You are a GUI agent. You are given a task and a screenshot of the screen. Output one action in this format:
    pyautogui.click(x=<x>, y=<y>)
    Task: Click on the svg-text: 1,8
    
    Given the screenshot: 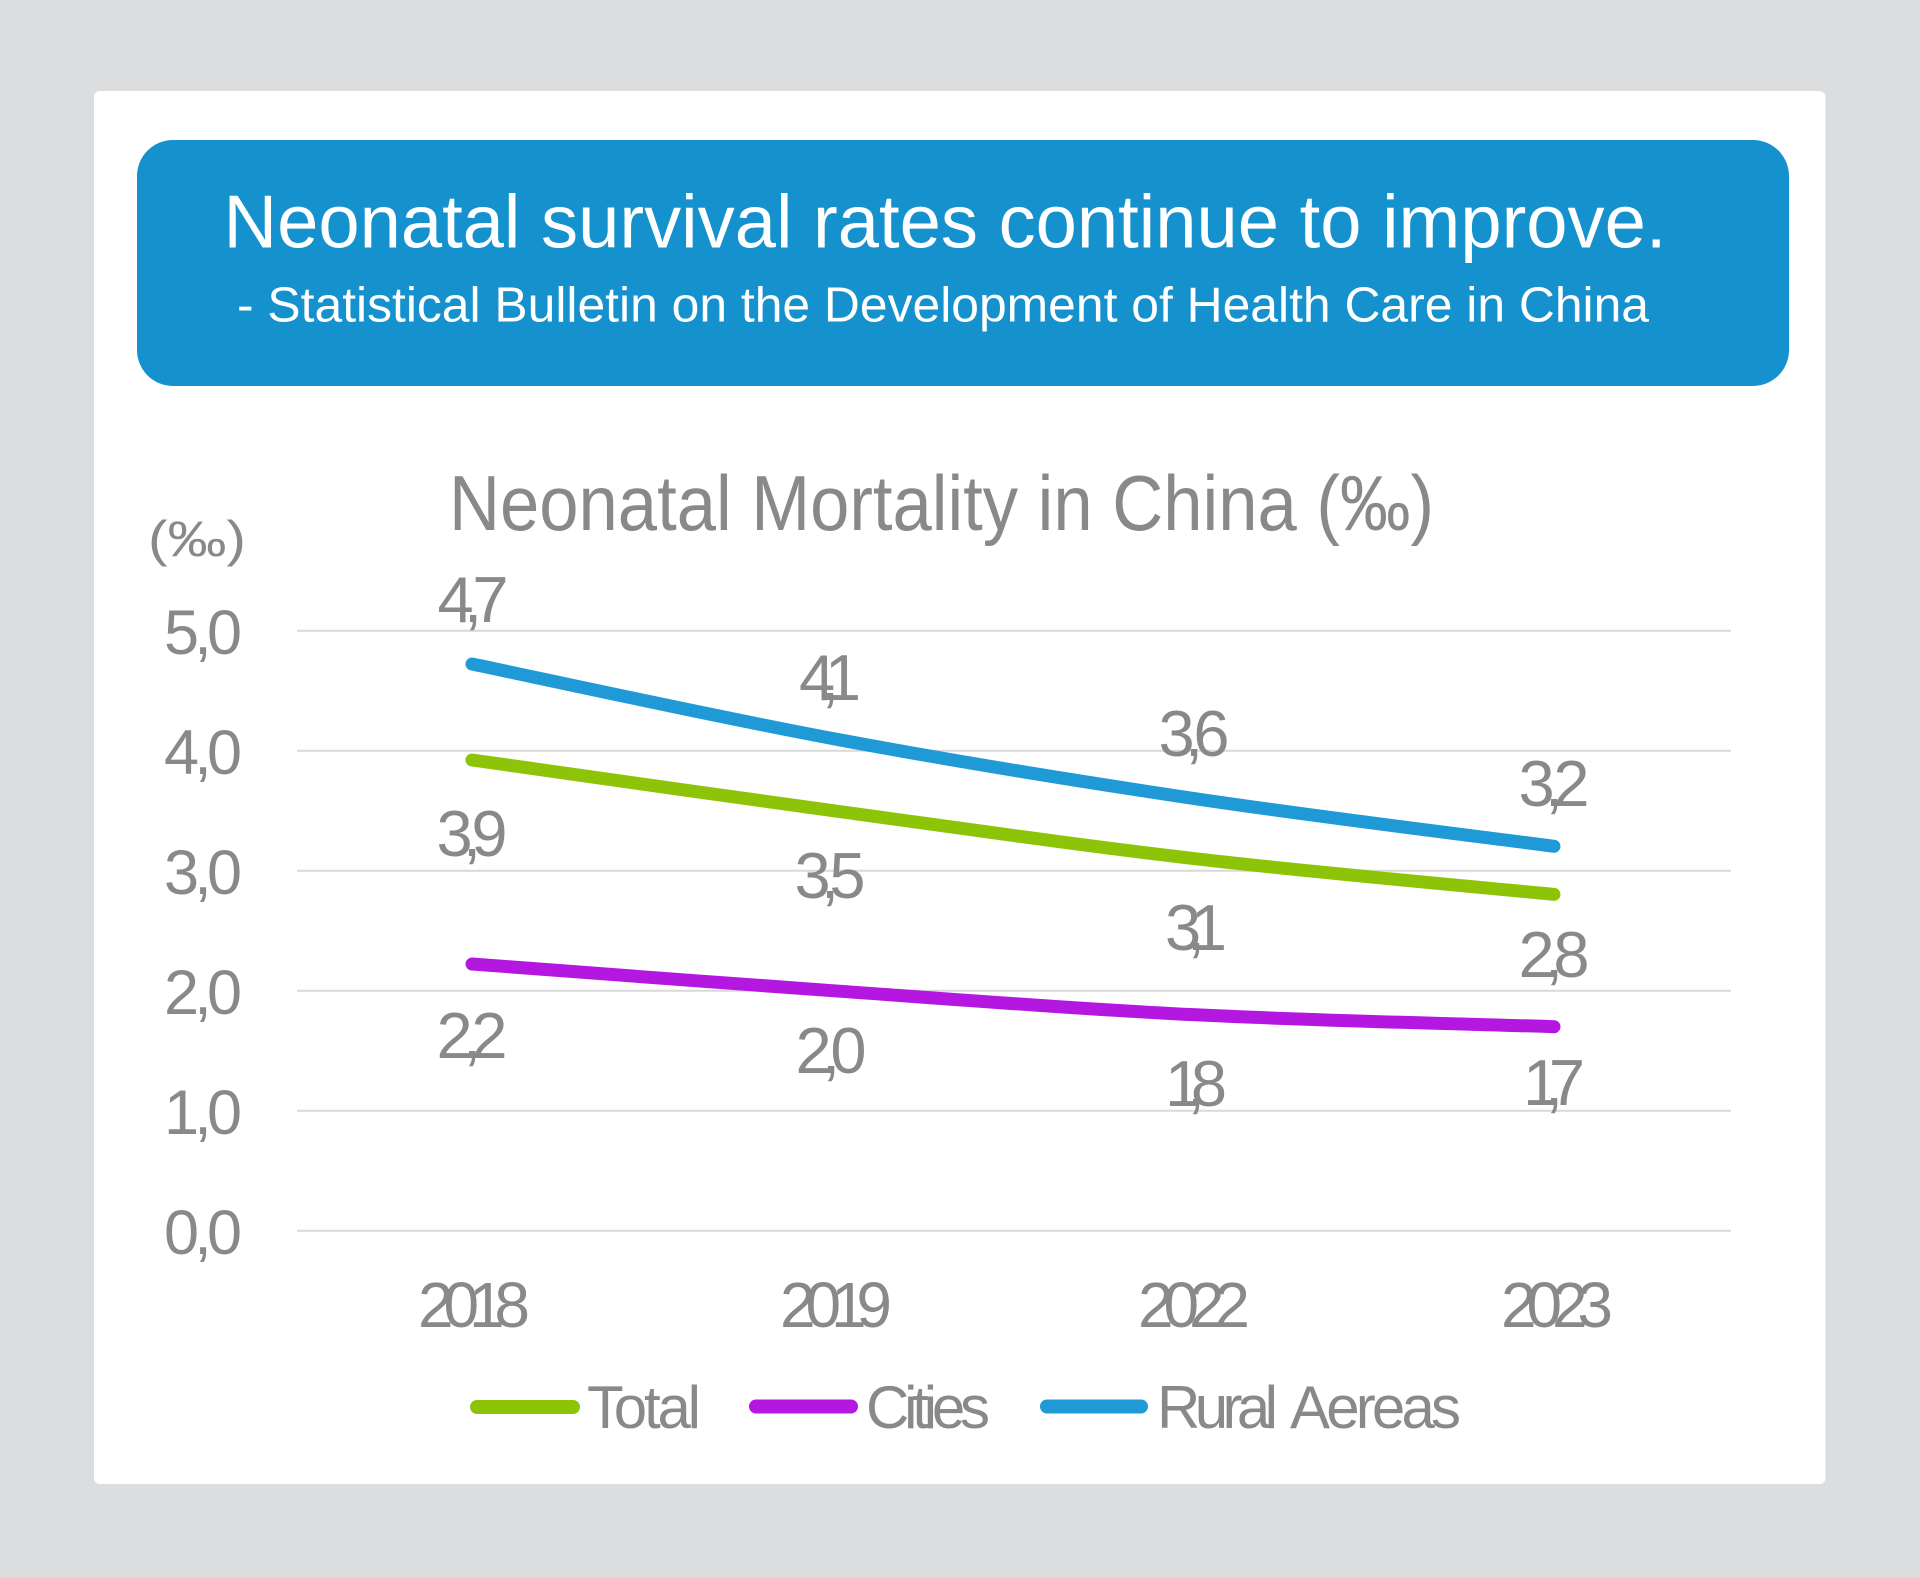 What is the action you would take?
    pyautogui.click(x=1196, y=1083)
    